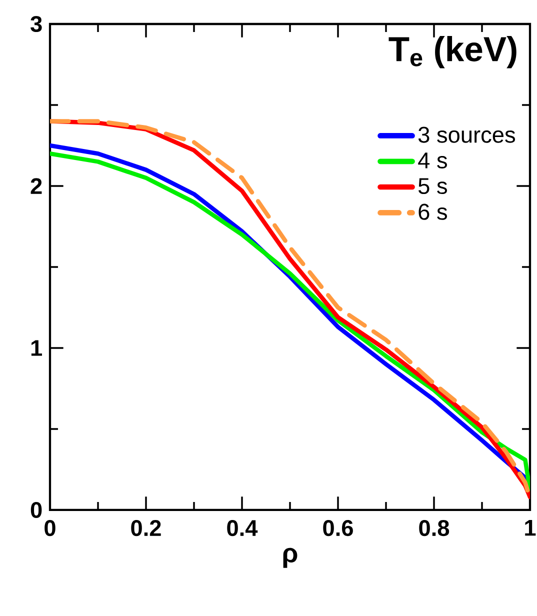 The width and height of the screenshot is (537, 616). What do you see at coordinates (242, 528) in the screenshot?
I see `x-tick-label: 0.4` at bounding box center [242, 528].